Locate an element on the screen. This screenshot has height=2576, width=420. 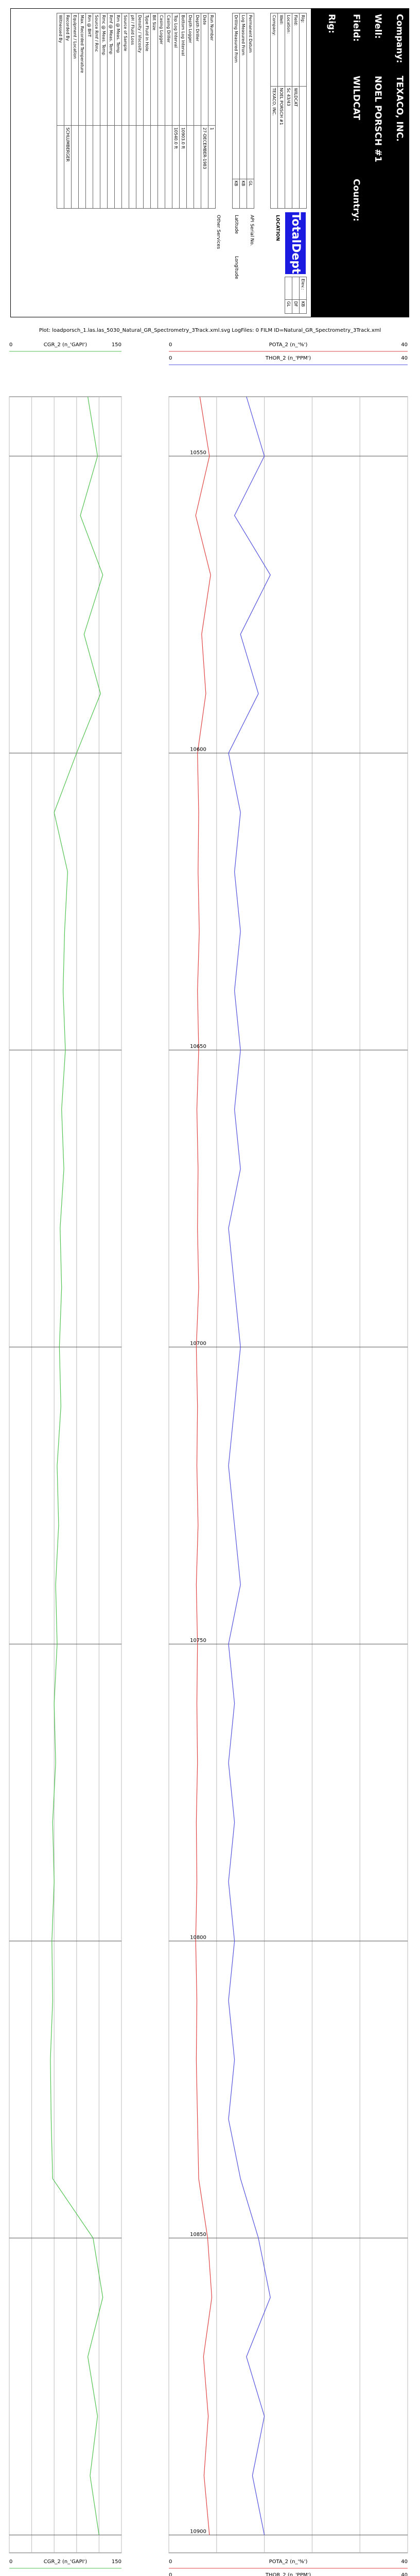
depth-label: 10650 is located at coordinates (198, 1046).